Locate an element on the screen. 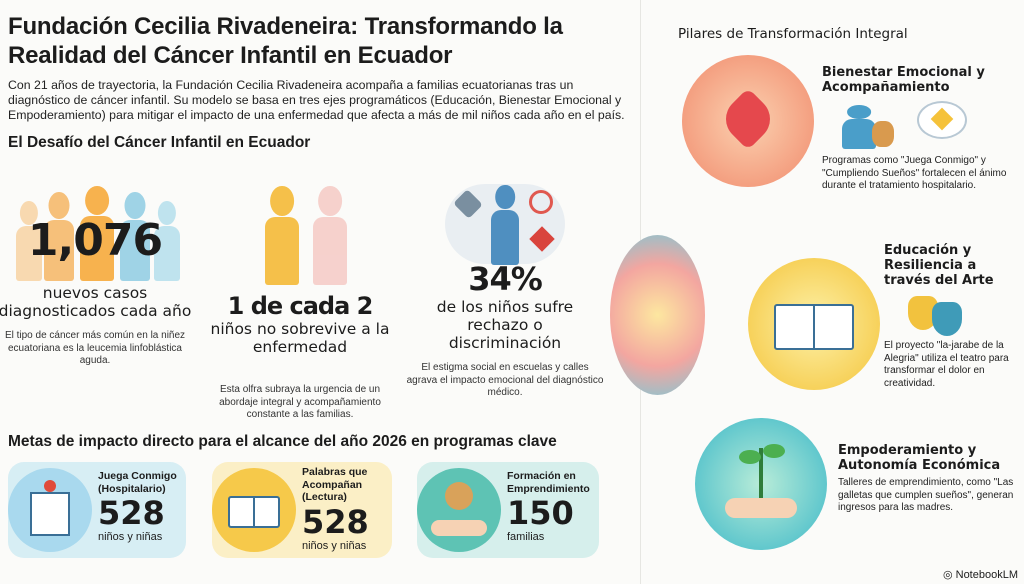 This screenshot has width=1024, height=584. stat-value: 1 de cada 2 is located at coordinates (300, 306).